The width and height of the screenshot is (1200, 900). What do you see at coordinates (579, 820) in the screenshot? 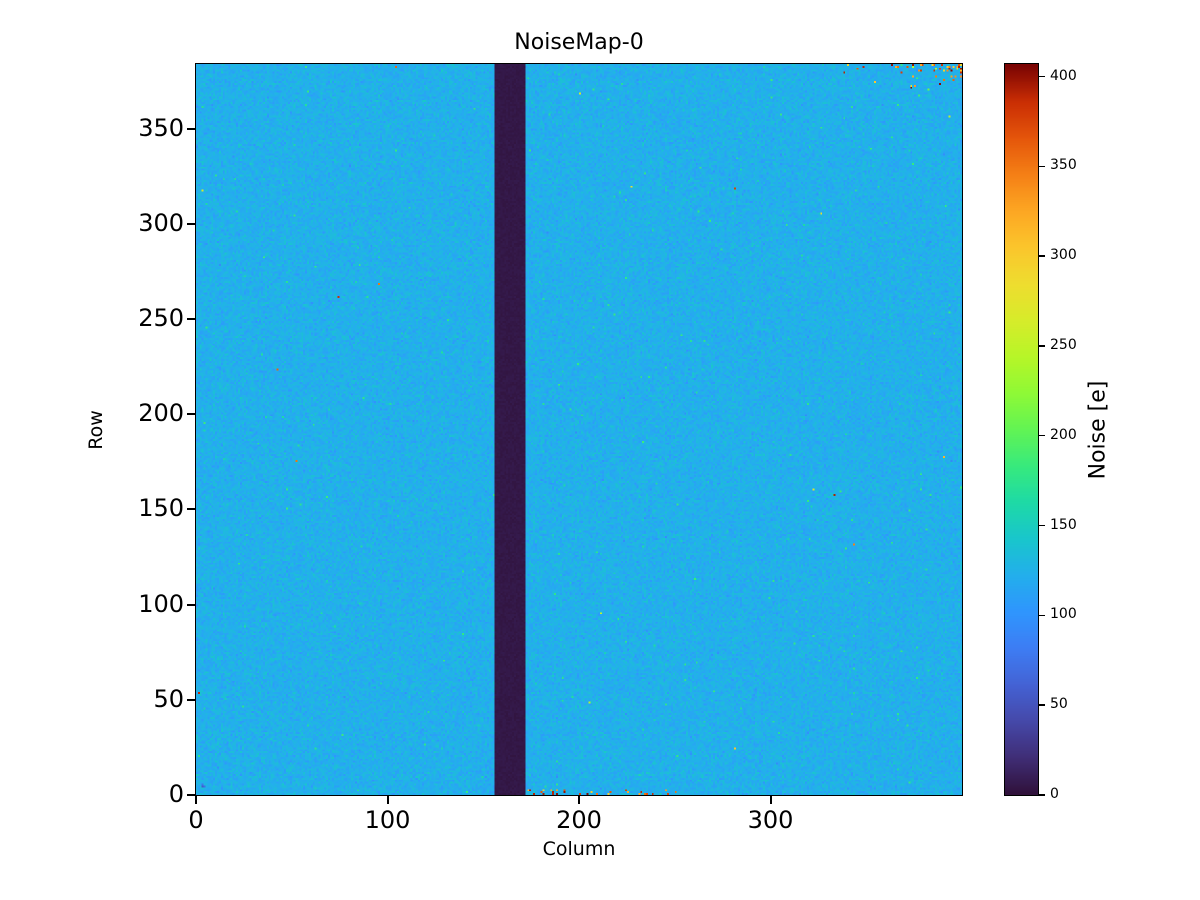
I see `x-tick-label: 200` at bounding box center [579, 820].